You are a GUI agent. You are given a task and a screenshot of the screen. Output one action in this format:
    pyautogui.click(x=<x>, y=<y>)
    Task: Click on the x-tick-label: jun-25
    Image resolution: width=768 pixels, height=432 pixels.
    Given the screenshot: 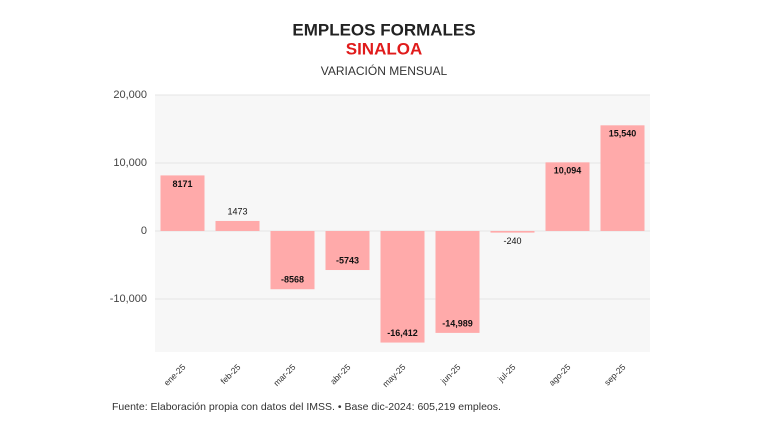 What is the action you would take?
    pyautogui.click(x=450, y=374)
    